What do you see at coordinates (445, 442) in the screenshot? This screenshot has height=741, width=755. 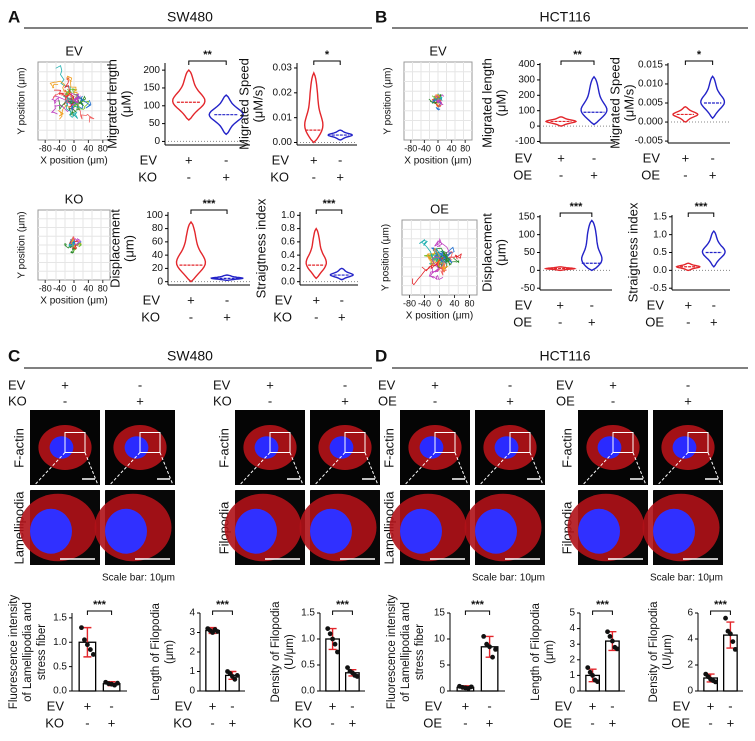 I see `zoom-box` at bounding box center [445, 442].